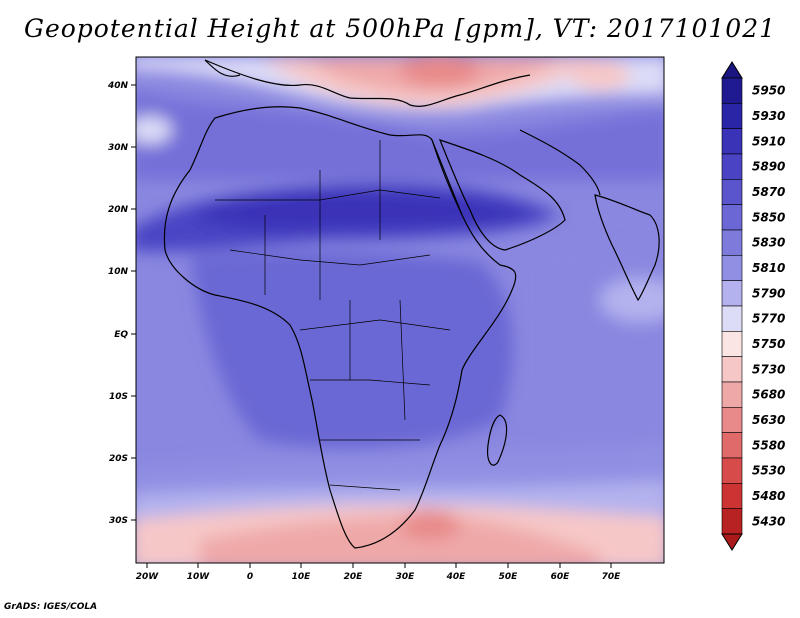  Describe the element at coordinates (509, 577) in the screenshot. I see `lon-label: 50E` at that location.